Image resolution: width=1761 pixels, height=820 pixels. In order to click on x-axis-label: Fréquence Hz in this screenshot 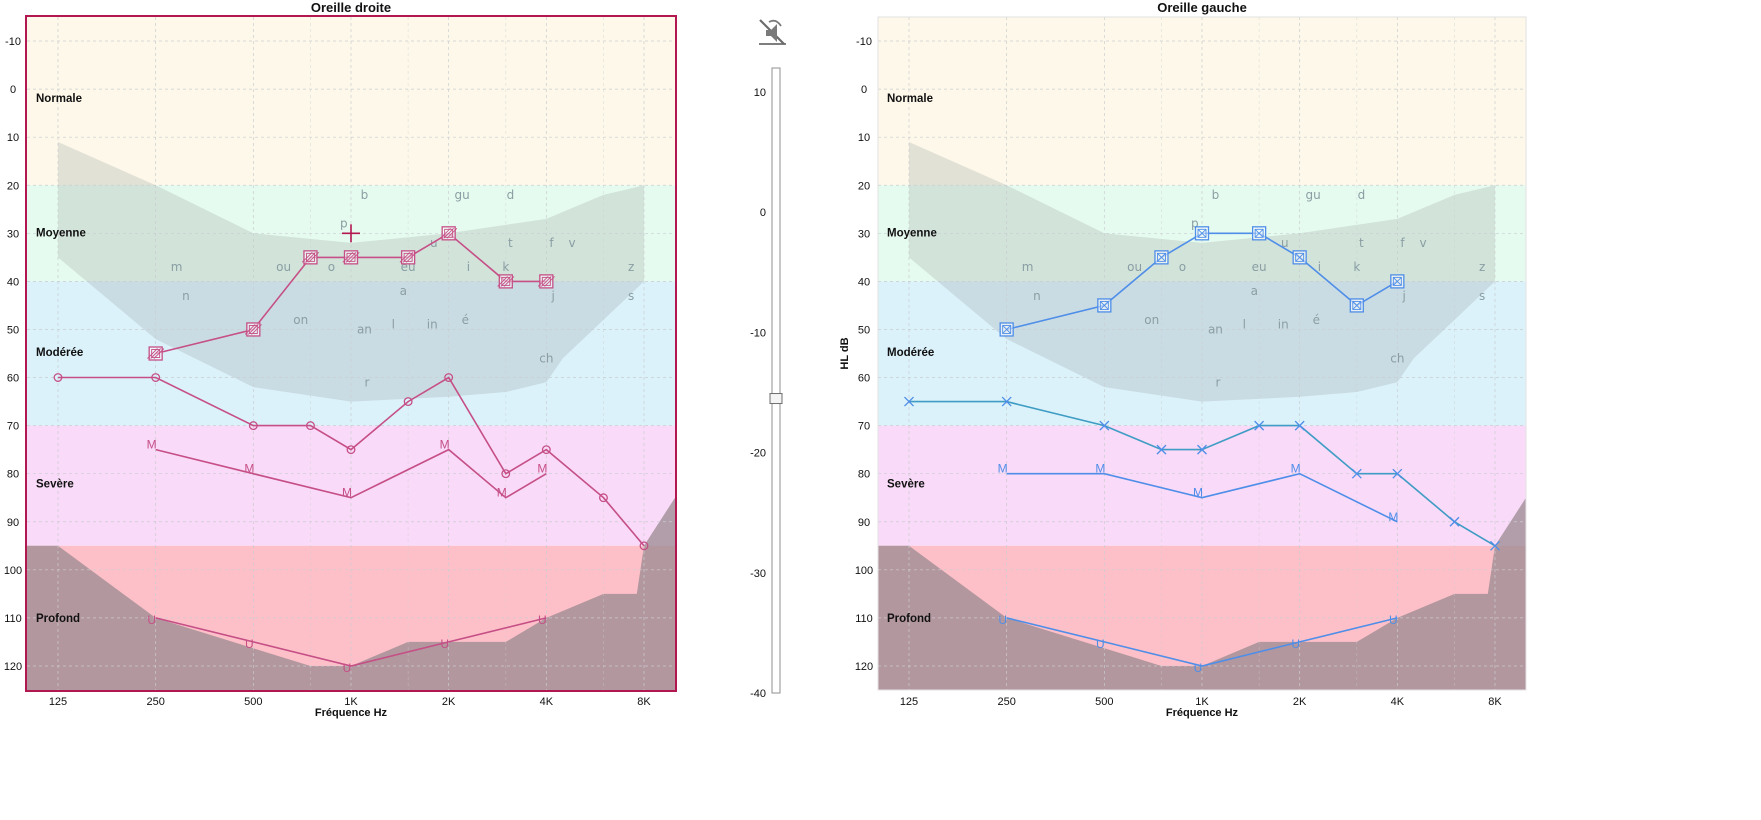, I will do `click(351, 713)`.